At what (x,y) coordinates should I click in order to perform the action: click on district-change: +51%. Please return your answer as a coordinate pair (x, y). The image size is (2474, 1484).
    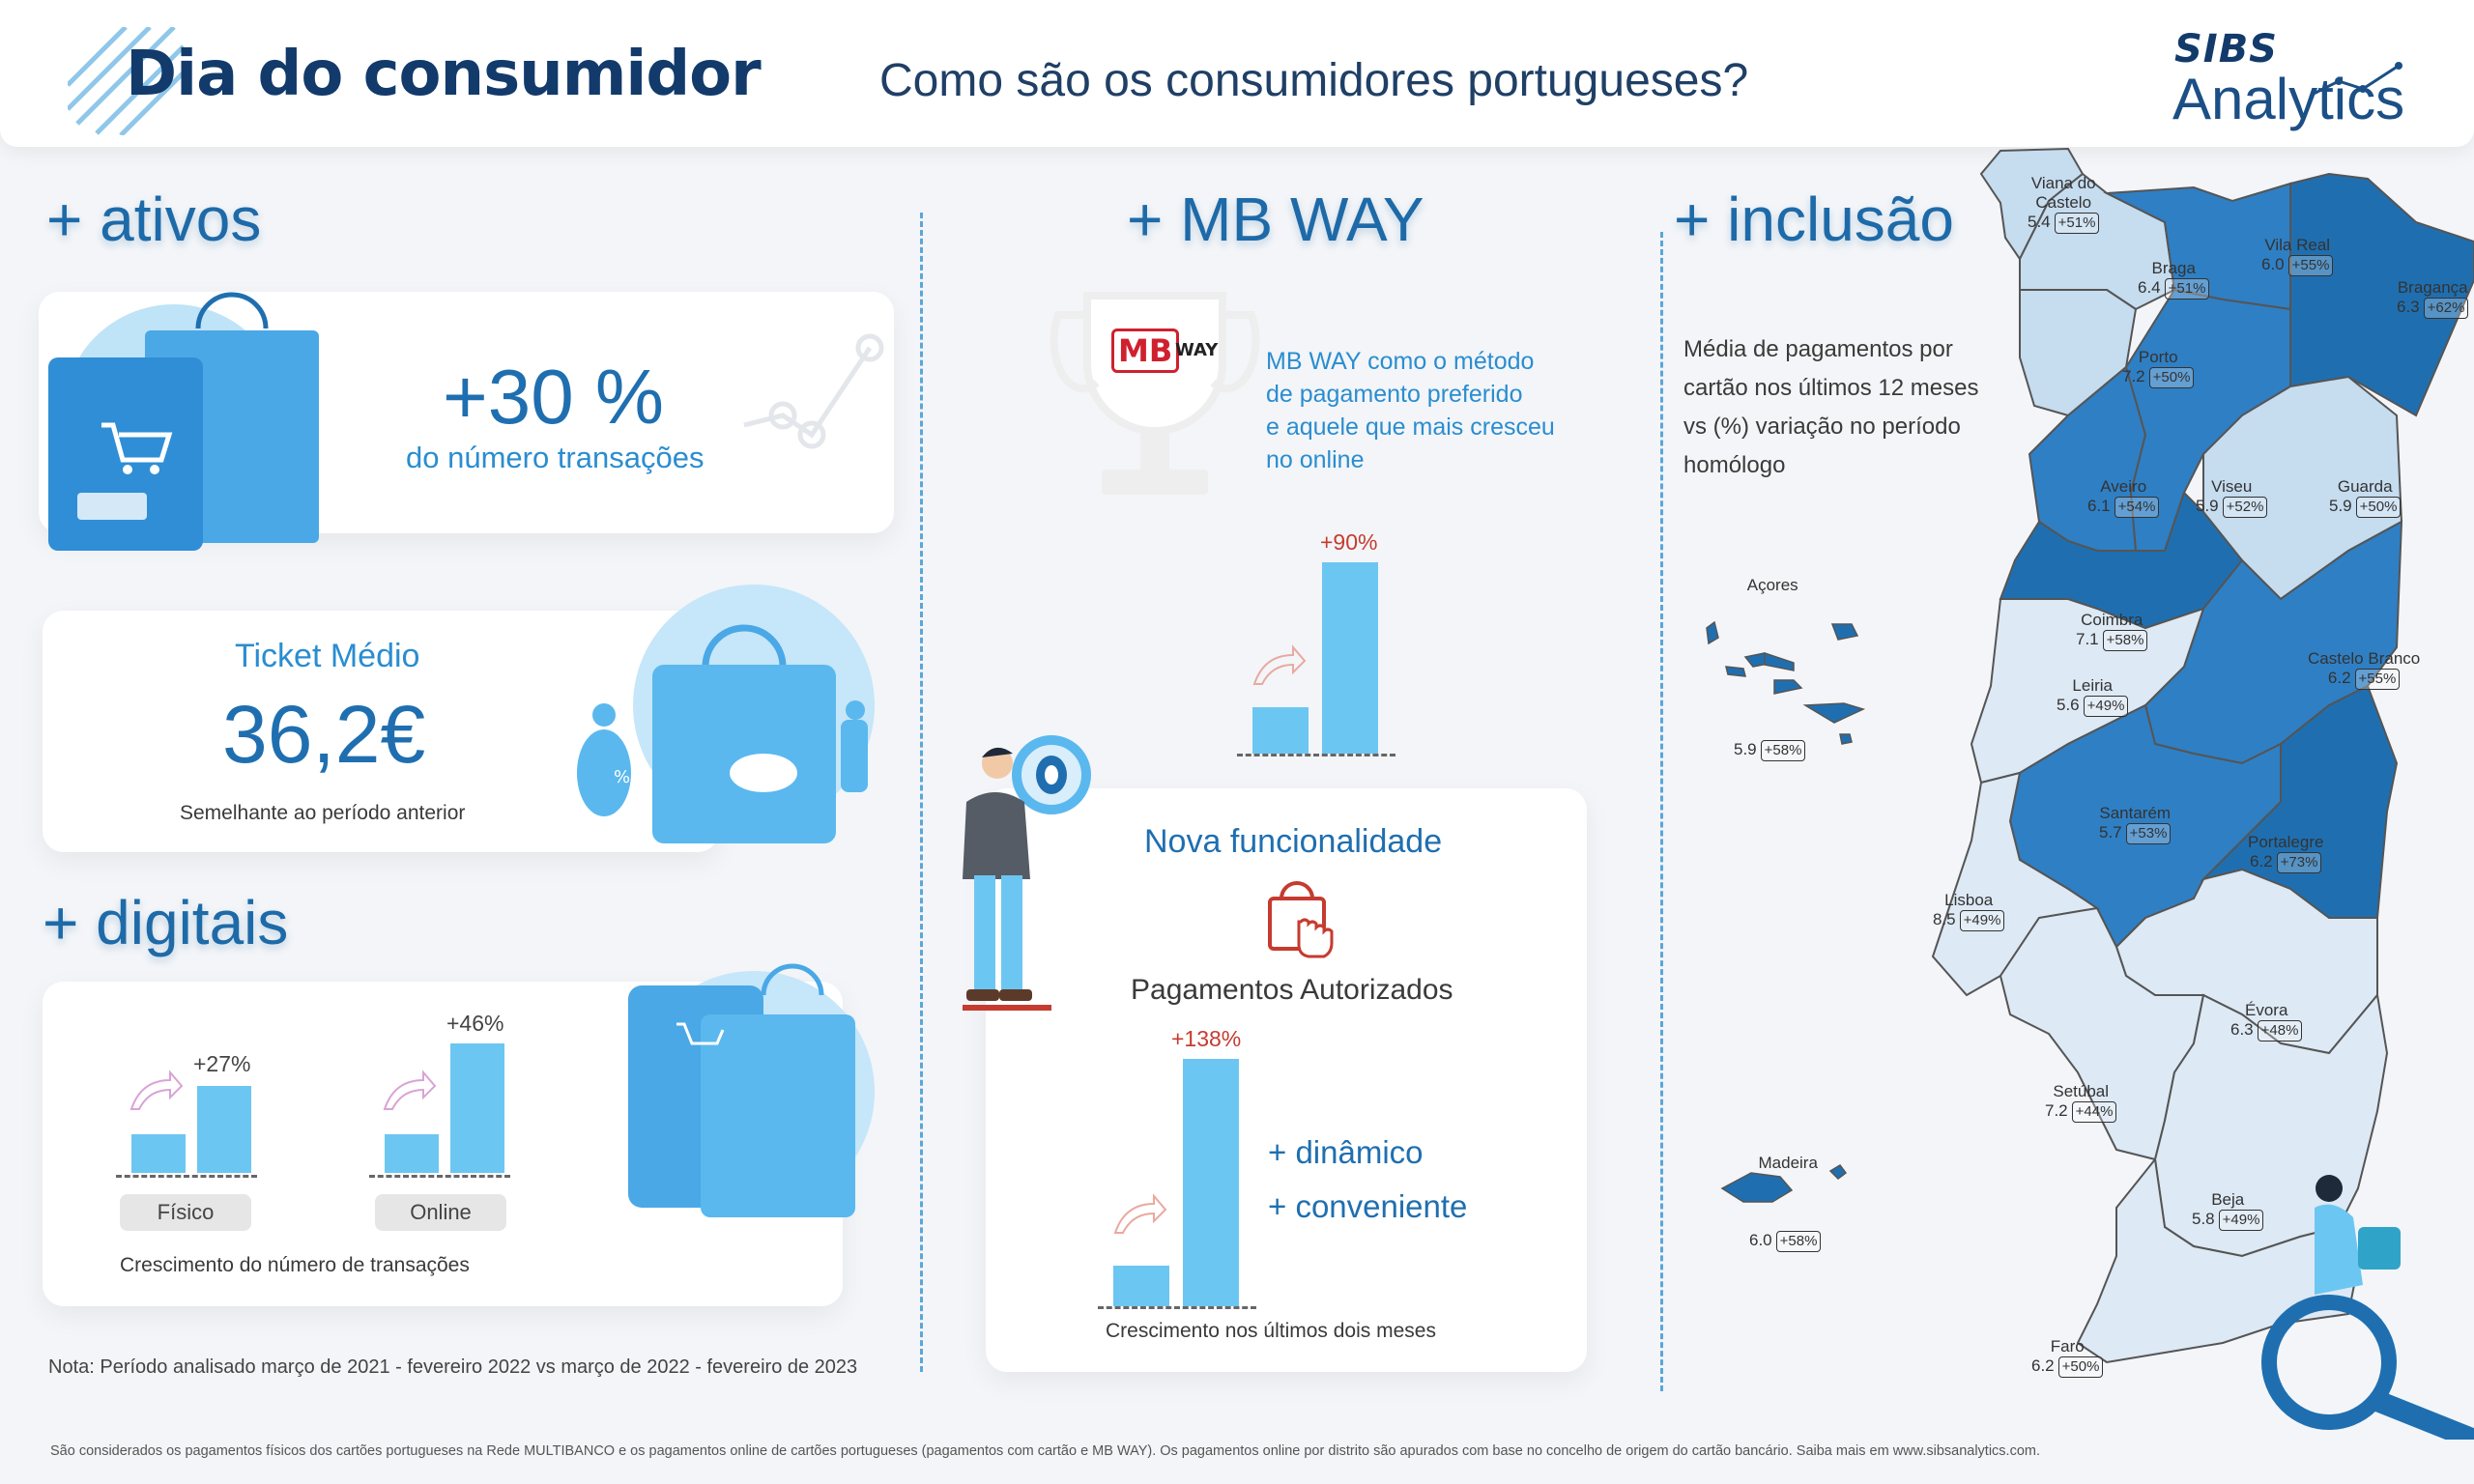
    Looking at the image, I should click on (2077, 223).